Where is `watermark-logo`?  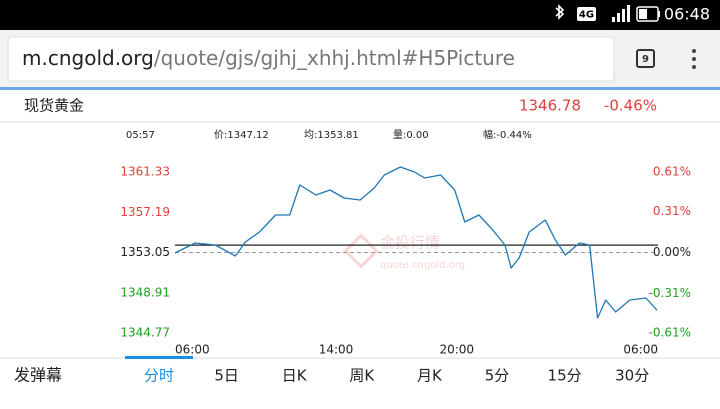 watermark-logo is located at coordinates (361, 251).